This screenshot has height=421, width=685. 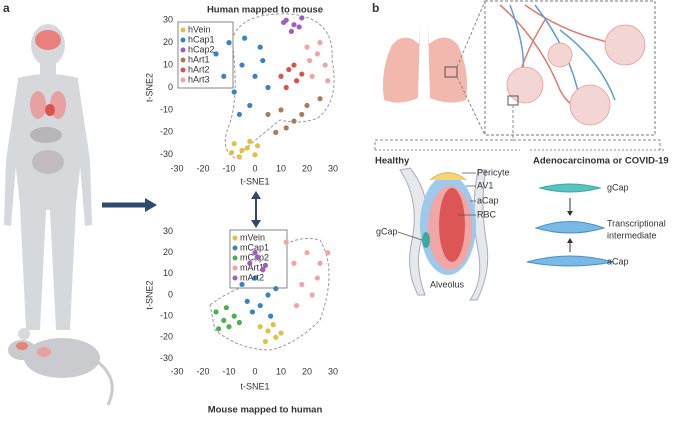 I want to click on legend-label: hArt1, so click(x=199, y=59).